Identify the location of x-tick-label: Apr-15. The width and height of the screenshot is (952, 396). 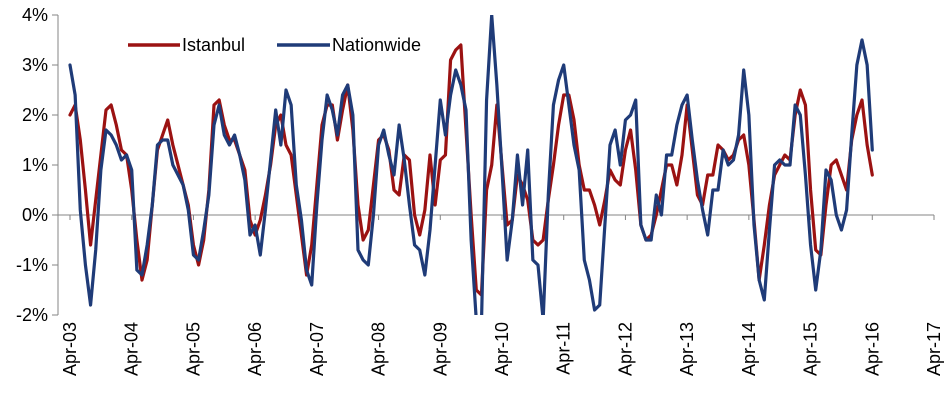
(811, 349).